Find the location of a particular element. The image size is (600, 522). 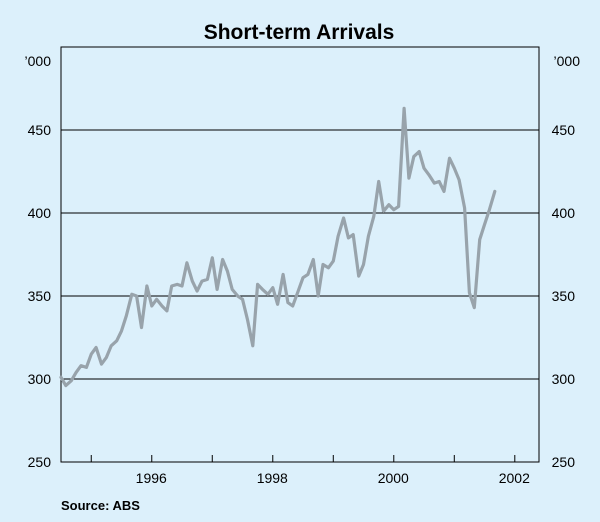

y-tick-label-right: 250 is located at coordinates (564, 462).